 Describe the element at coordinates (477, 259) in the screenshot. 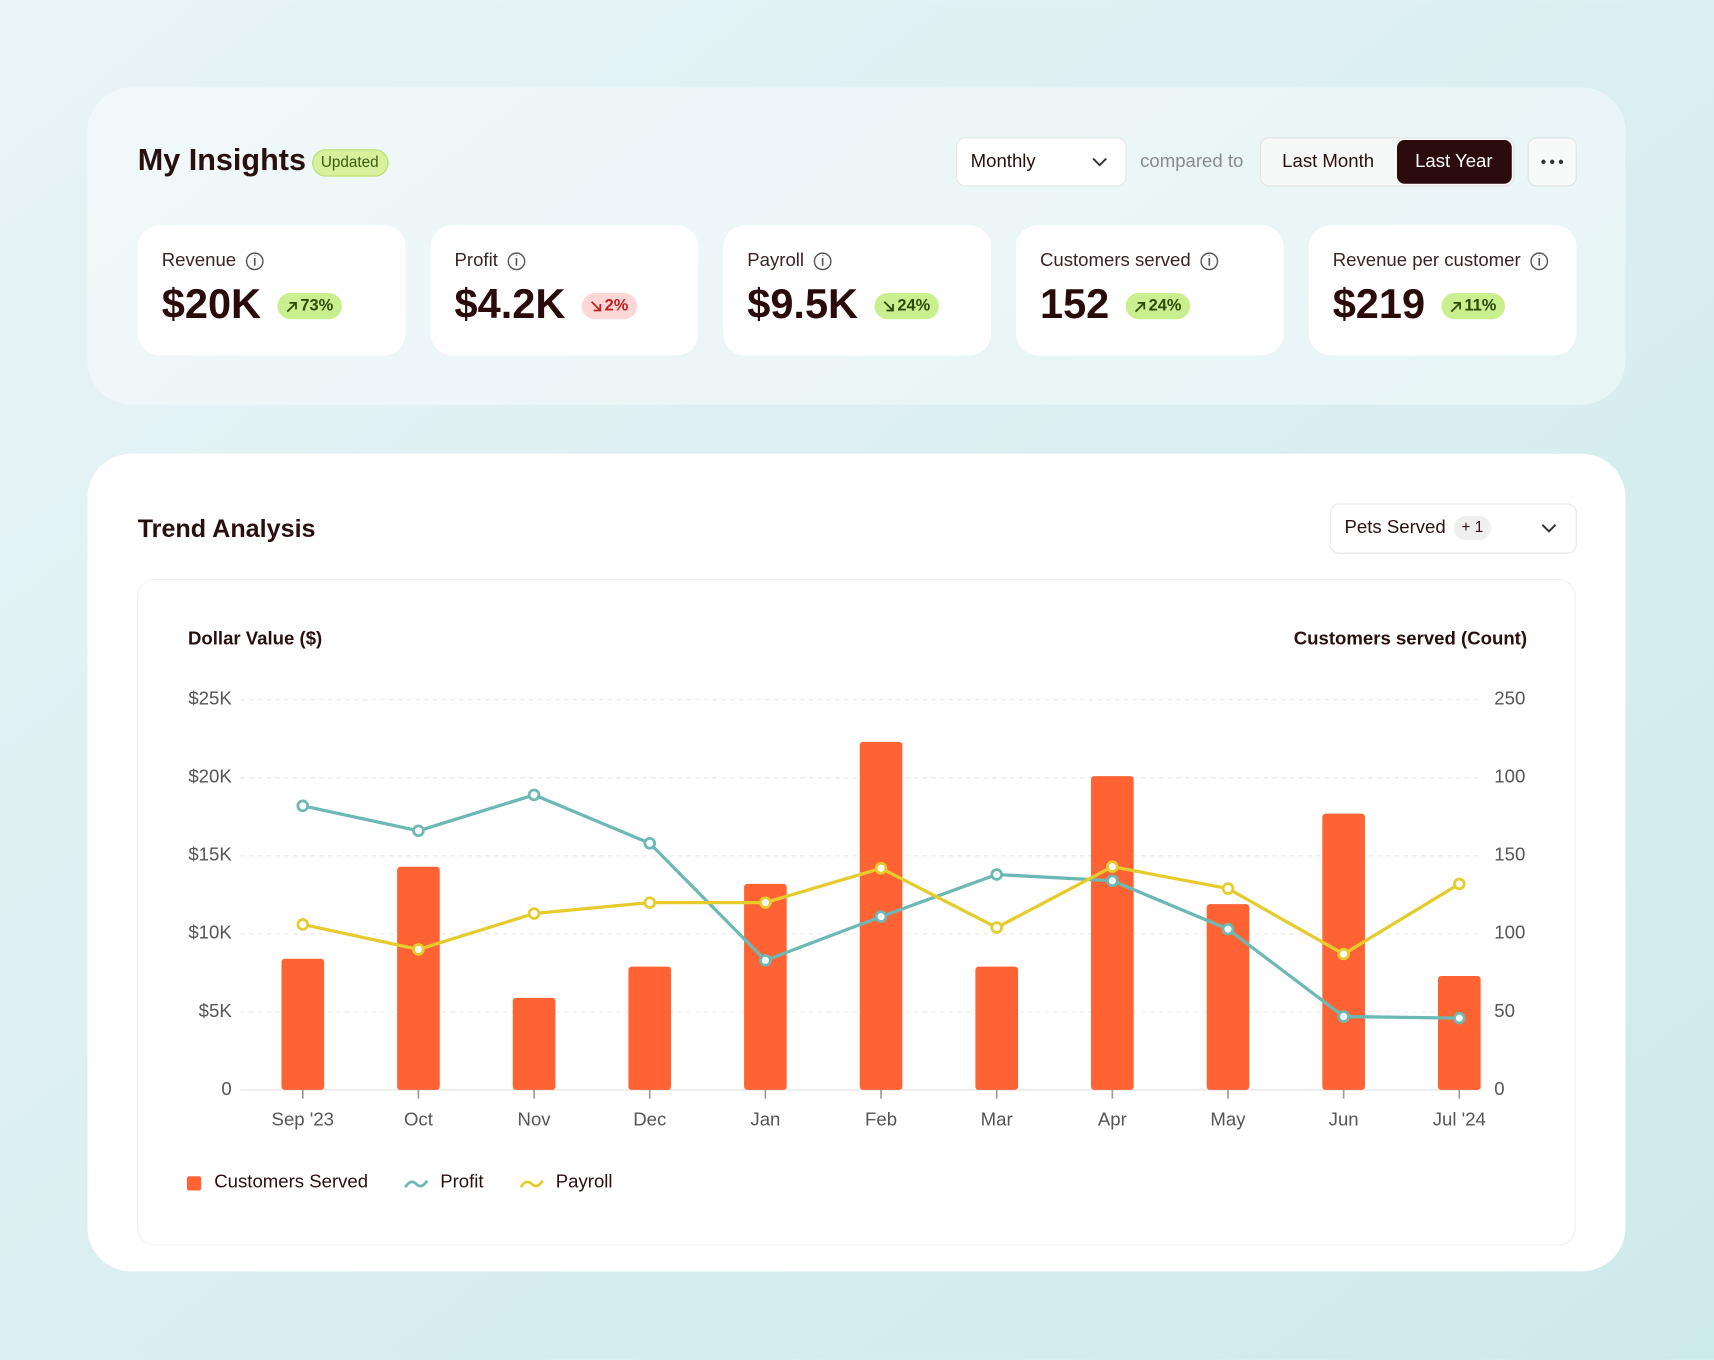

I see `kpi-label: Profit` at that location.